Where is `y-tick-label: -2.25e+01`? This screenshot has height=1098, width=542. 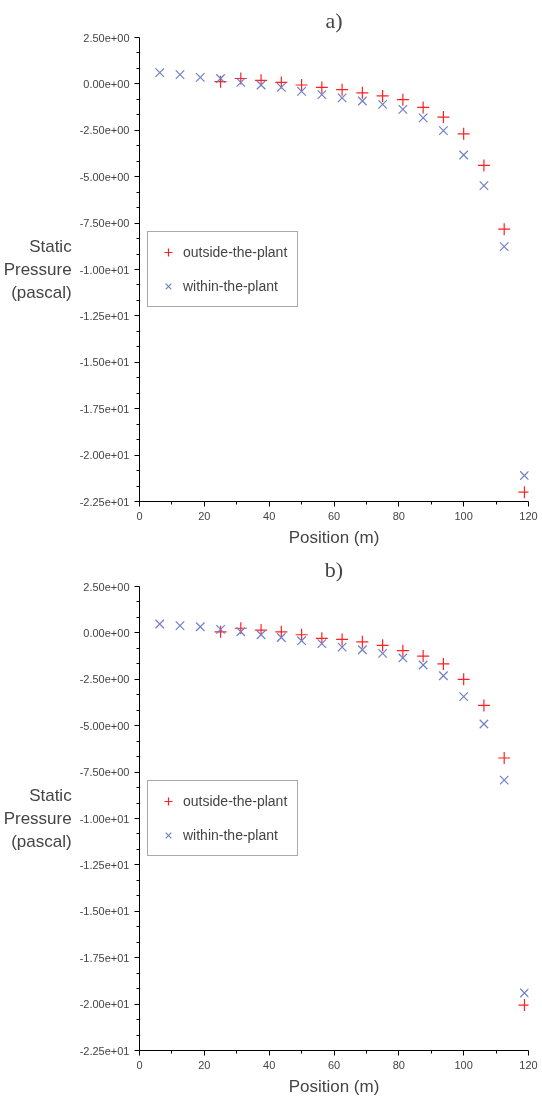
y-tick-label: -2.25e+01 is located at coordinates (104, 1050).